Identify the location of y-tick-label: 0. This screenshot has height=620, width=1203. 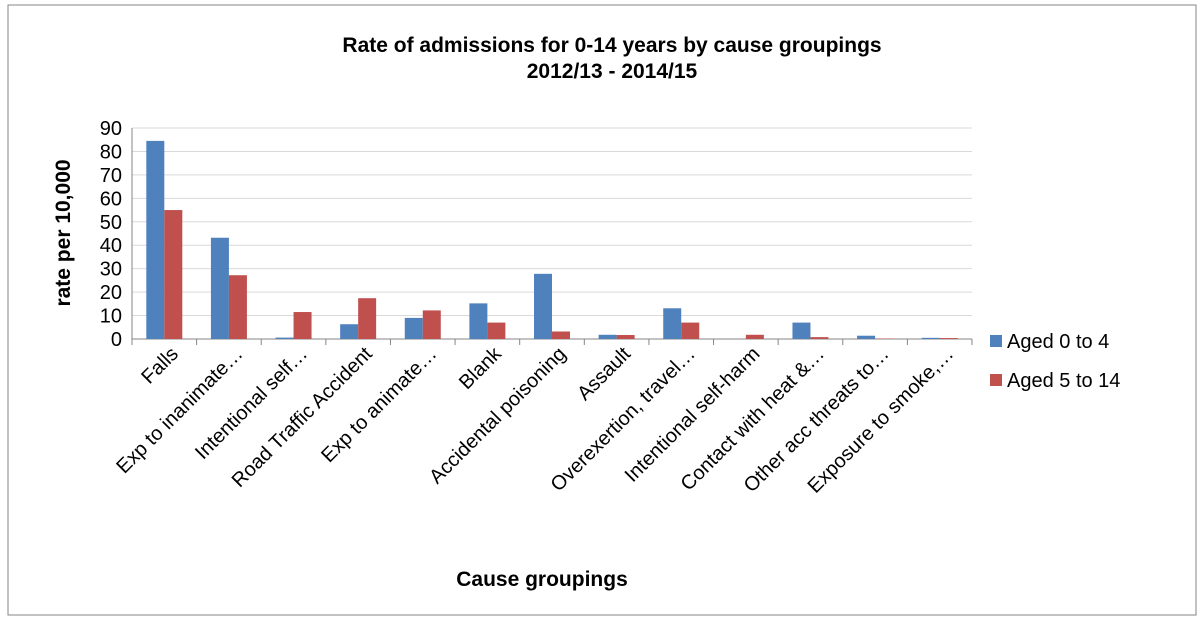
(116, 340).